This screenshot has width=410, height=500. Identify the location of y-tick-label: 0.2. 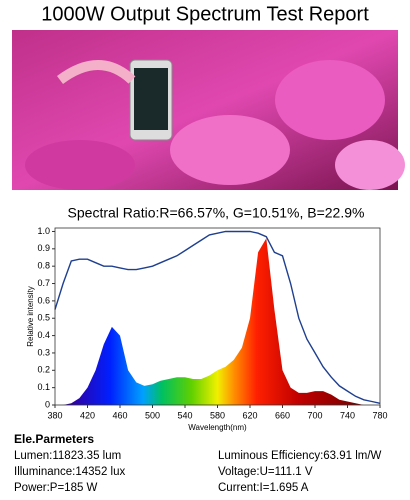
(43, 370).